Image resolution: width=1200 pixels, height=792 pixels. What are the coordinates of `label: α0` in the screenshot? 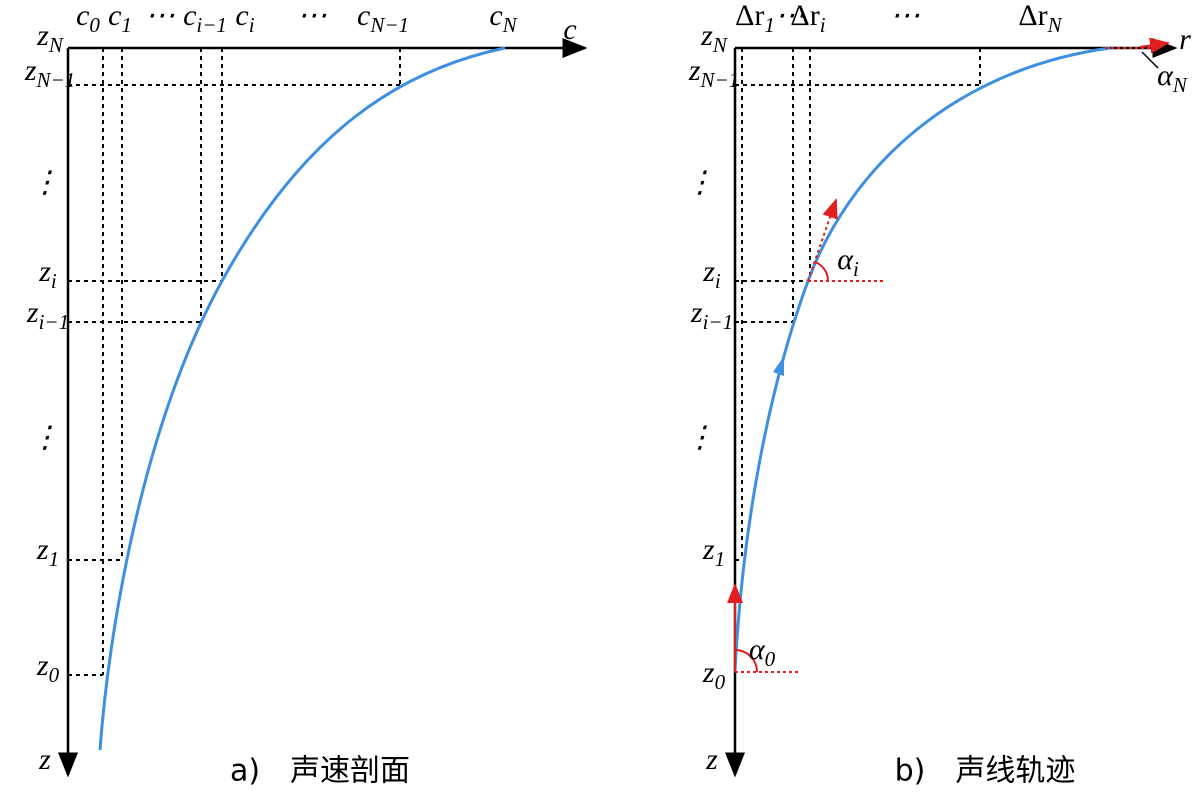 It's located at (762, 652).